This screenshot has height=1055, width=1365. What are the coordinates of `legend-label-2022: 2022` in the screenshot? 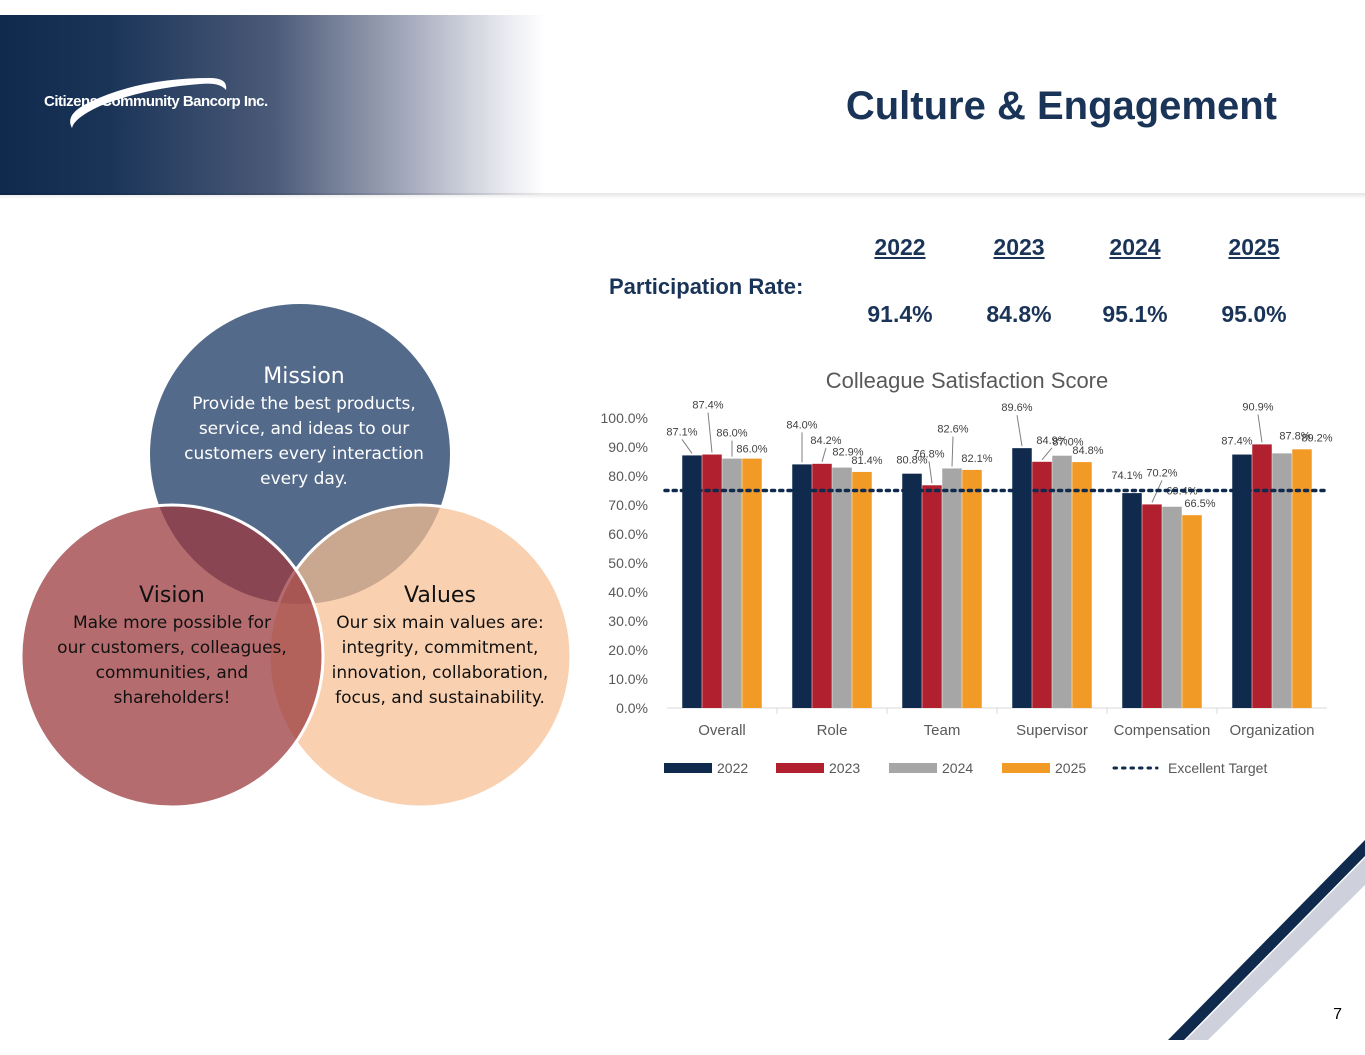 It's located at (732, 768).